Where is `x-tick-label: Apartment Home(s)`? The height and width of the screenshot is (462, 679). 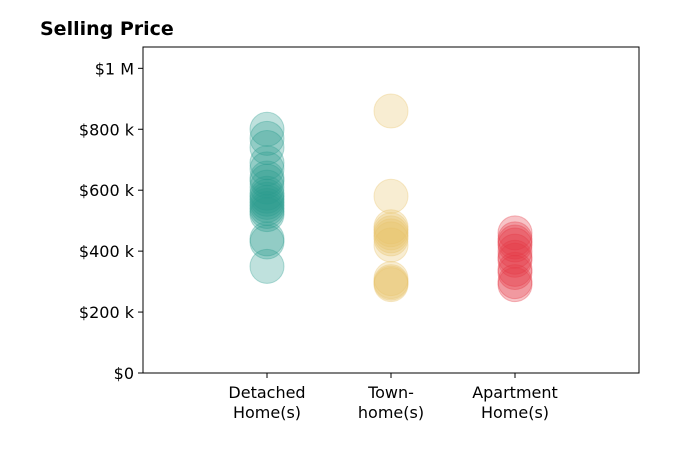 x-tick-label: Apartment Home(s) is located at coordinates (515, 402).